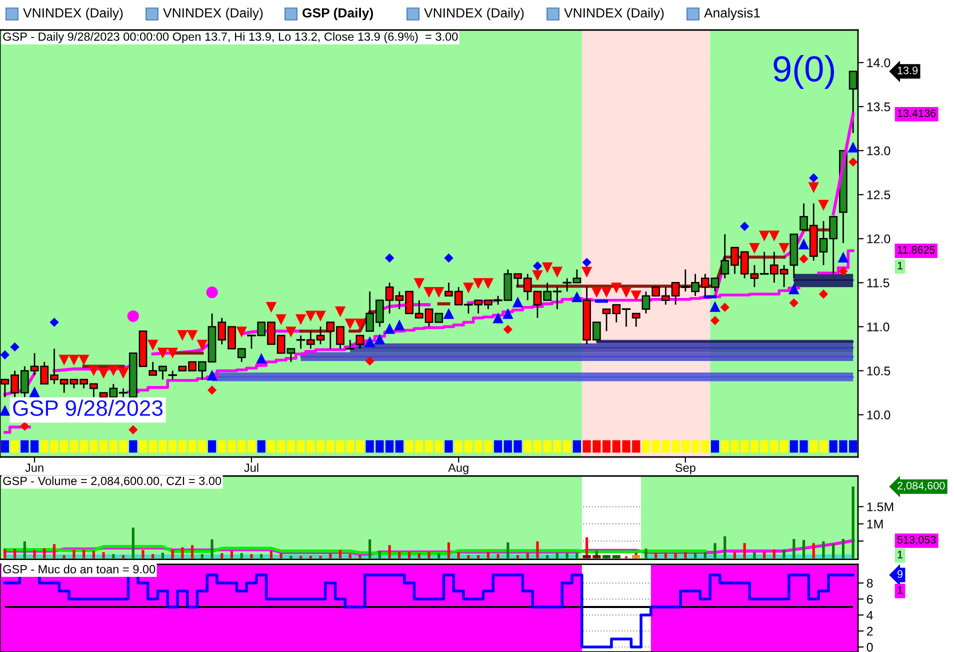  What do you see at coordinates (900, 574) in the screenshot?
I see `text: 9` at bounding box center [900, 574].